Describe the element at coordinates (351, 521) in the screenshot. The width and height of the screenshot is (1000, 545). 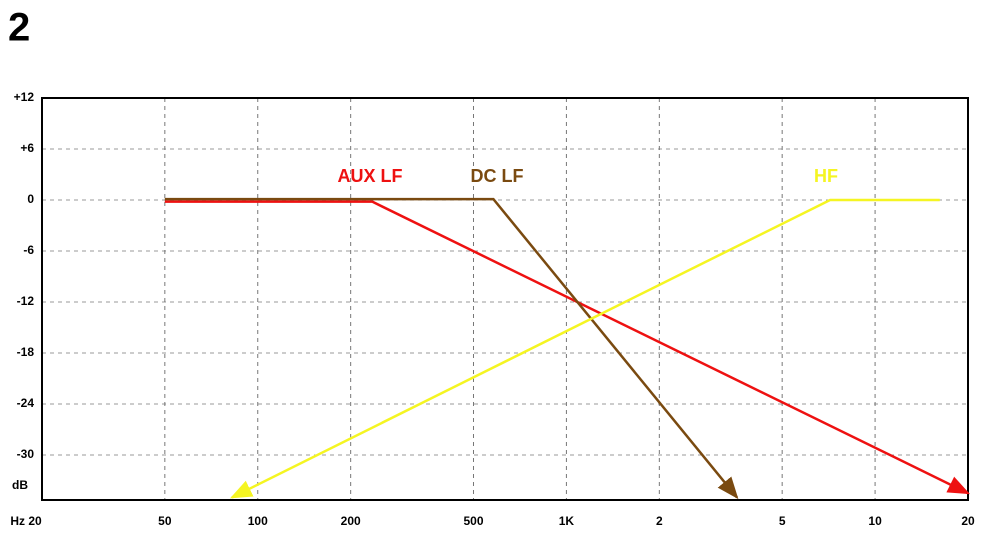
I see `x-tick-label: 200` at that location.